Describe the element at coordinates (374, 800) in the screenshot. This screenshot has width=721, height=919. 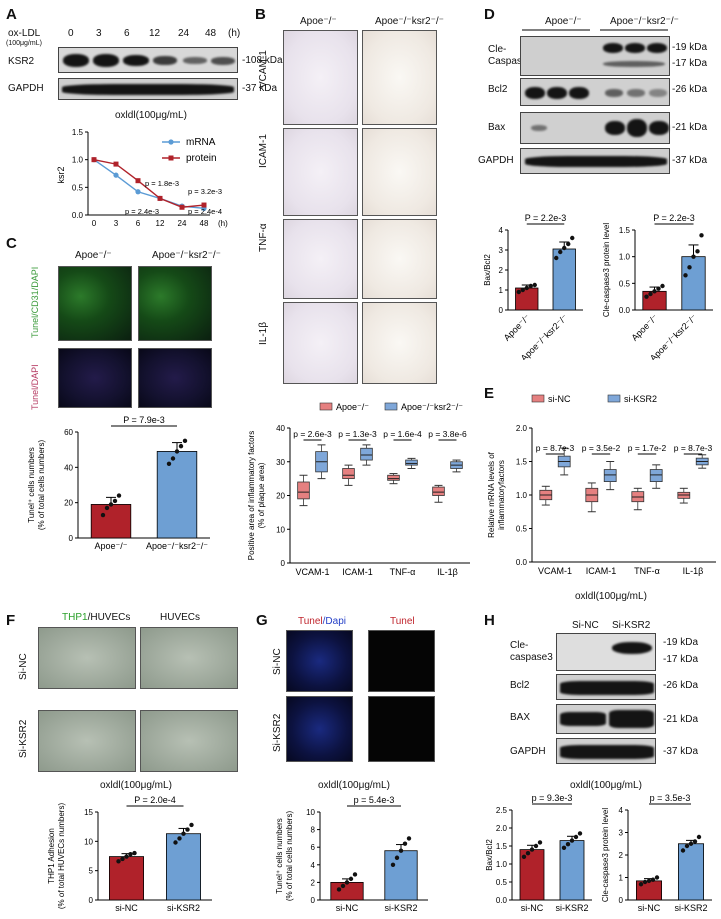
I see `p-value-annotation: p = 5.4e-3` at that location.